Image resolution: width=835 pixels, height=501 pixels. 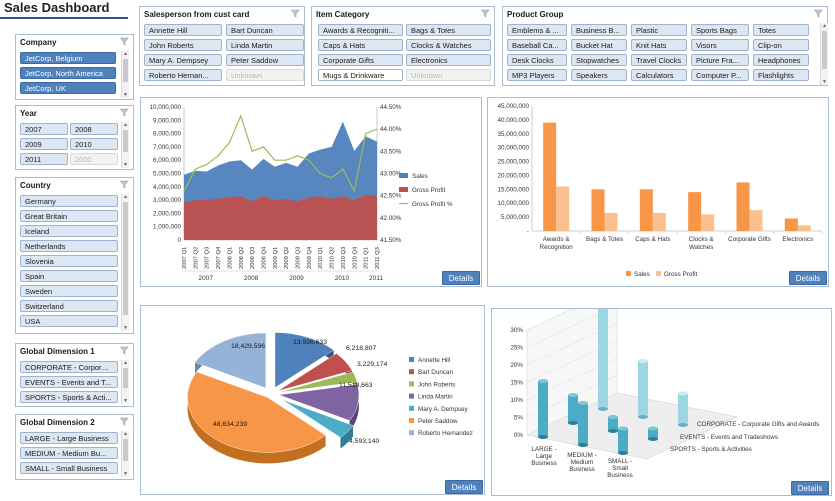 What do you see at coordinates (69, 291) in the screenshot?
I see `slicer-item-sweden: Sweden` at bounding box center [69, 291].